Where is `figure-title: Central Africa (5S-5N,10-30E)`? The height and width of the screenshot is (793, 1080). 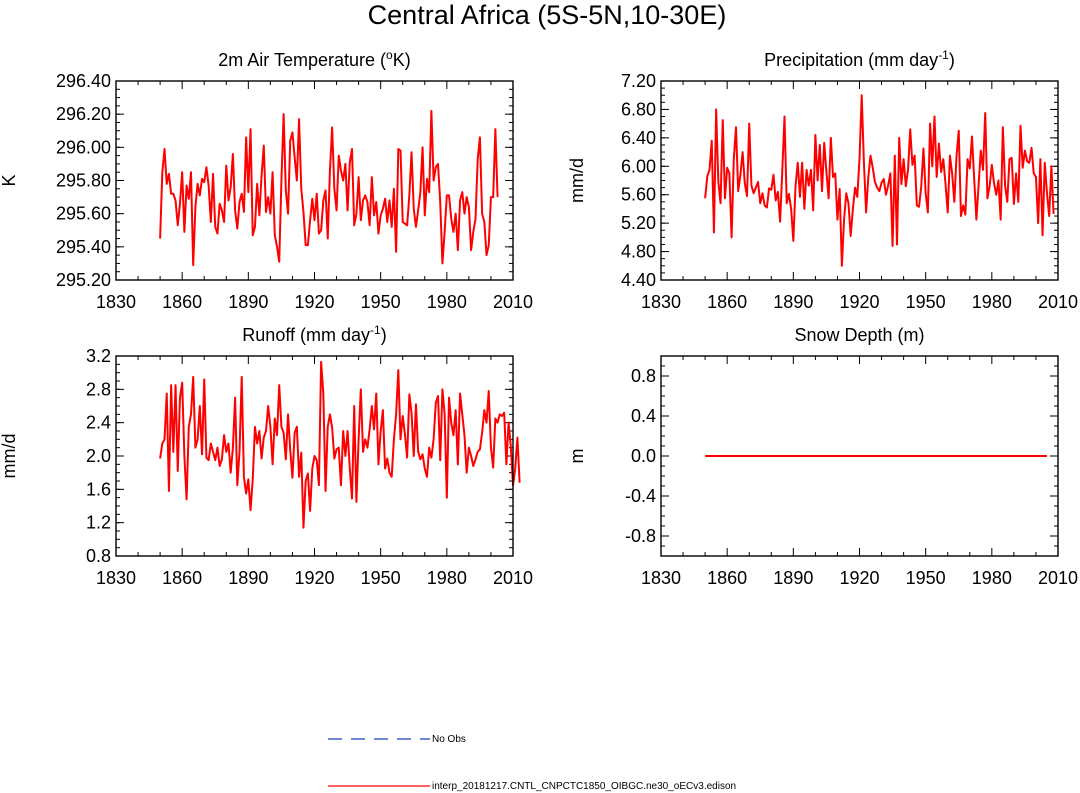
figure-title: Central Africa (5S-5N,10-30E) is located at coordinates (547, 15).